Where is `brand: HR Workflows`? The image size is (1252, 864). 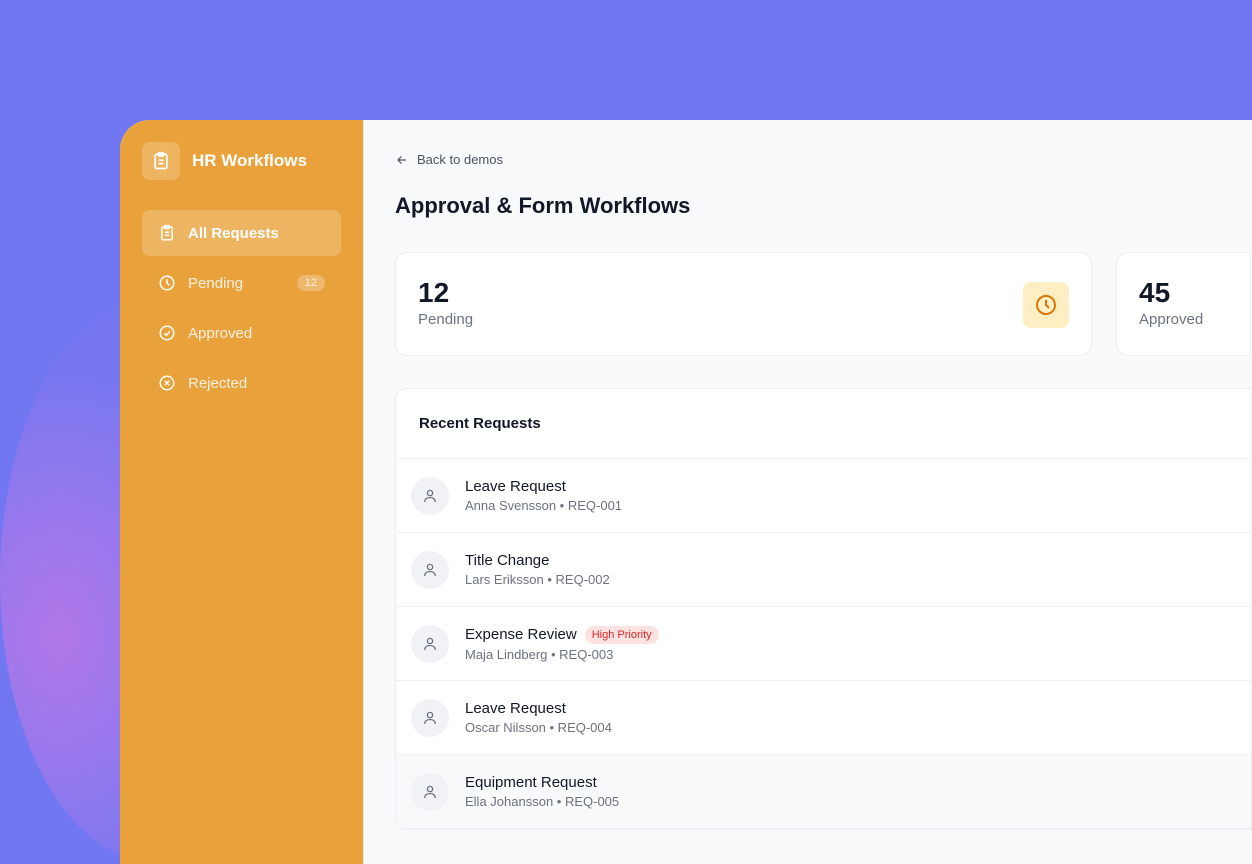
brand: HR Workflows is located at coordinates (241, 161).